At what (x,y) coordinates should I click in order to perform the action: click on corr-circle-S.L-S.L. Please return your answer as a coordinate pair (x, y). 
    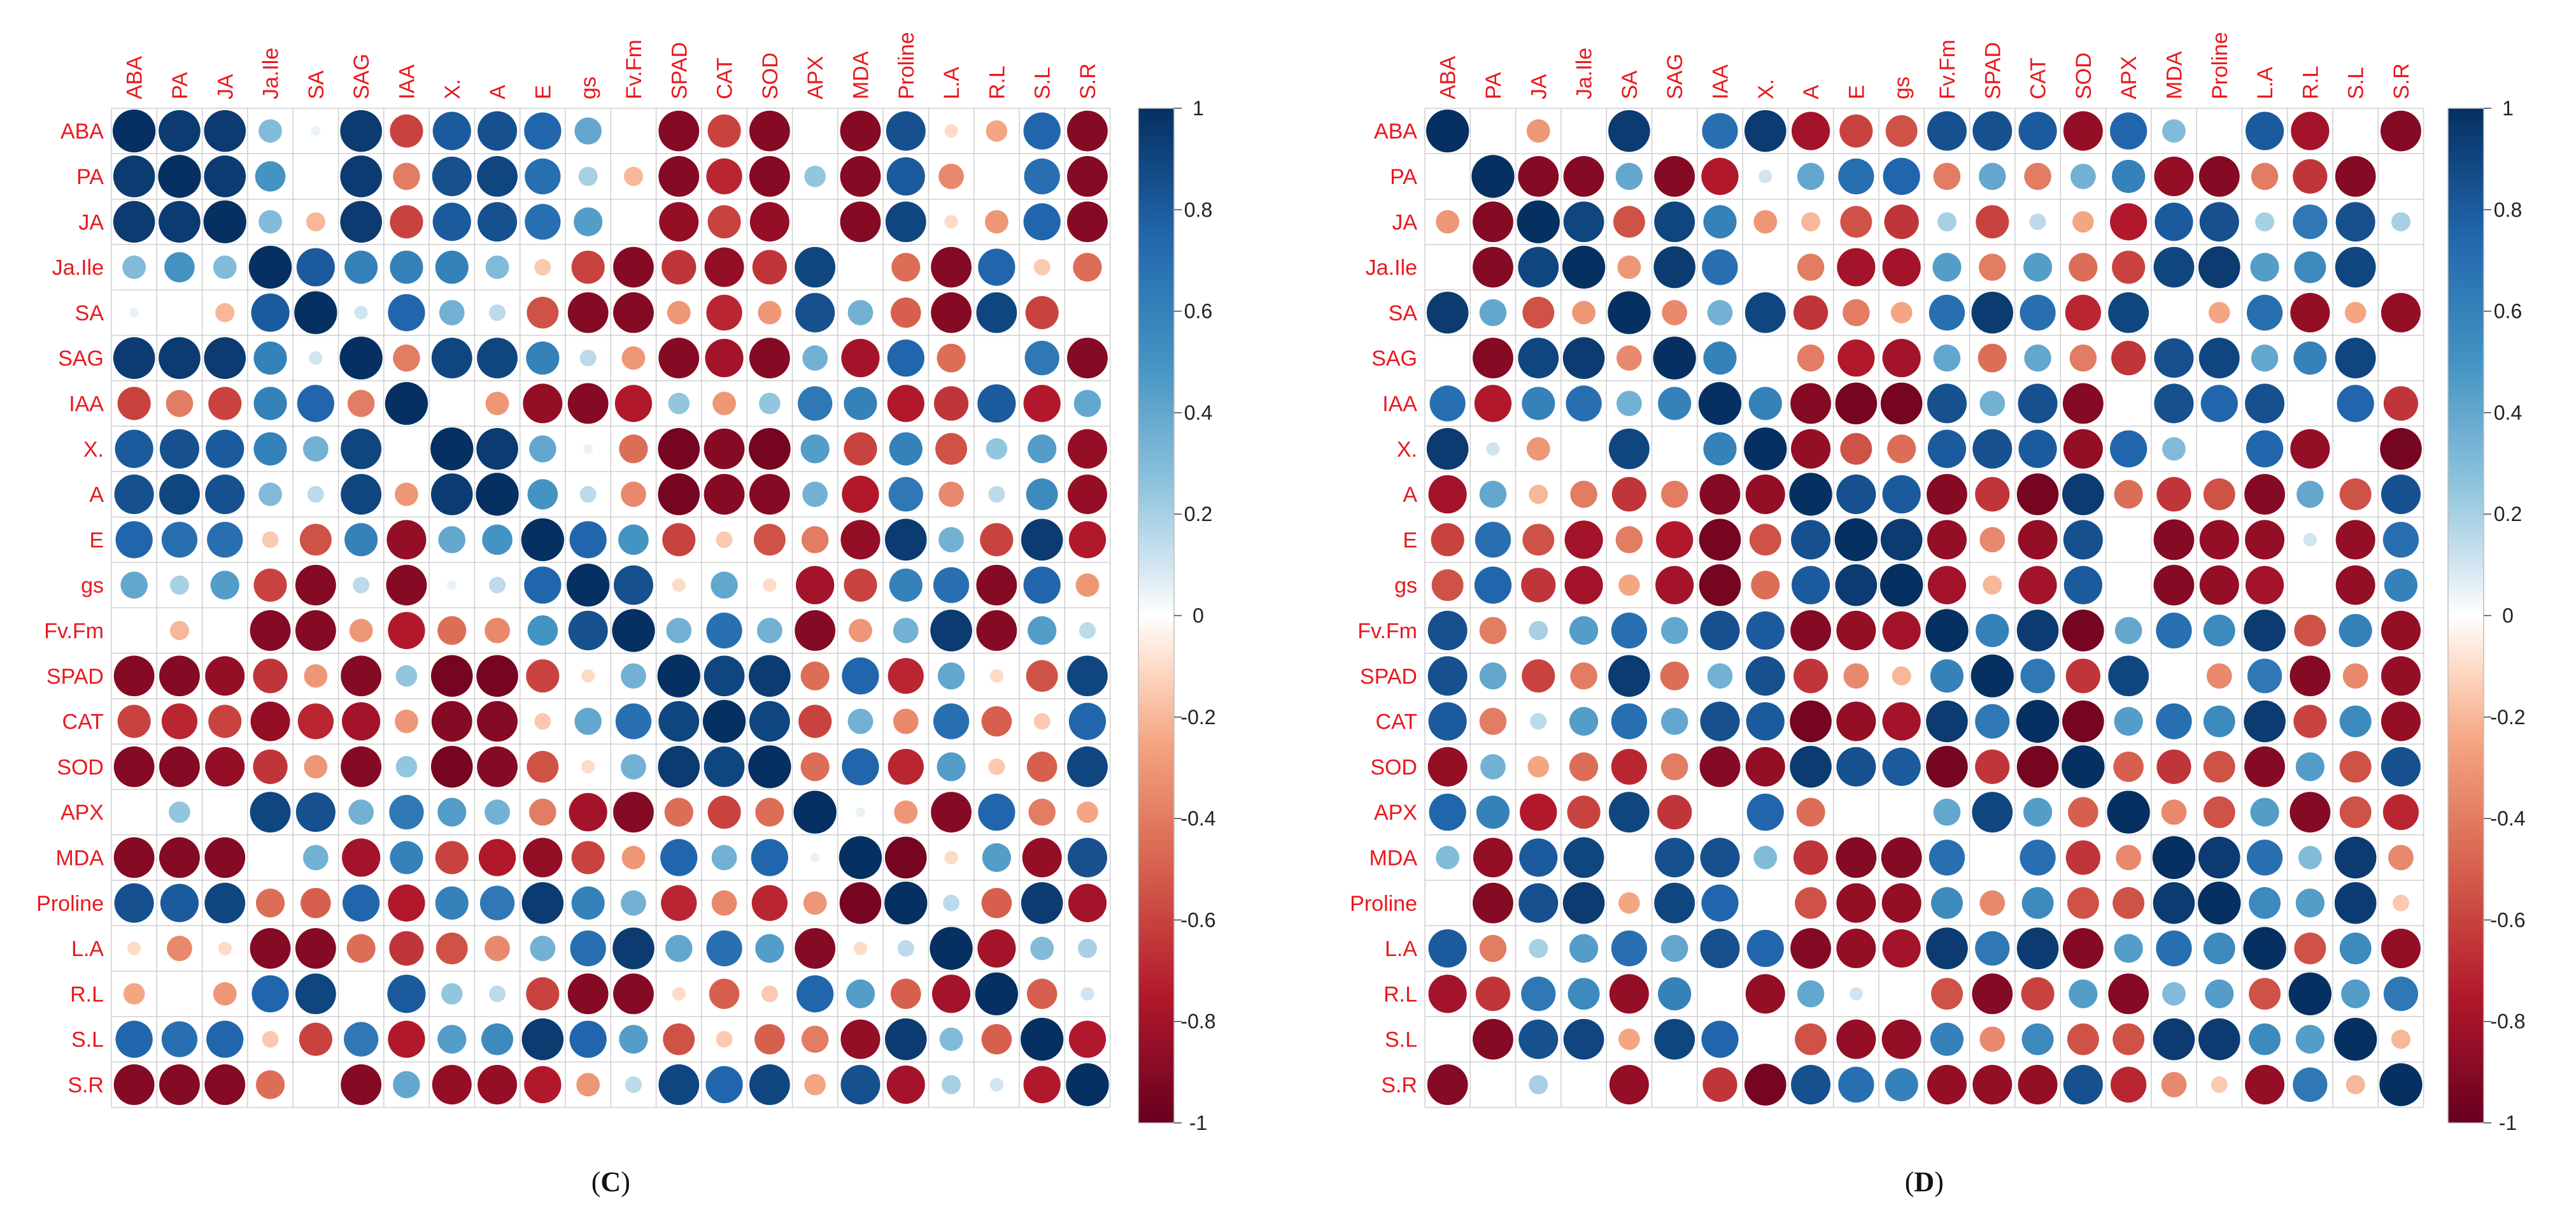
    Looking at the image, I should click on (2355, 1039).